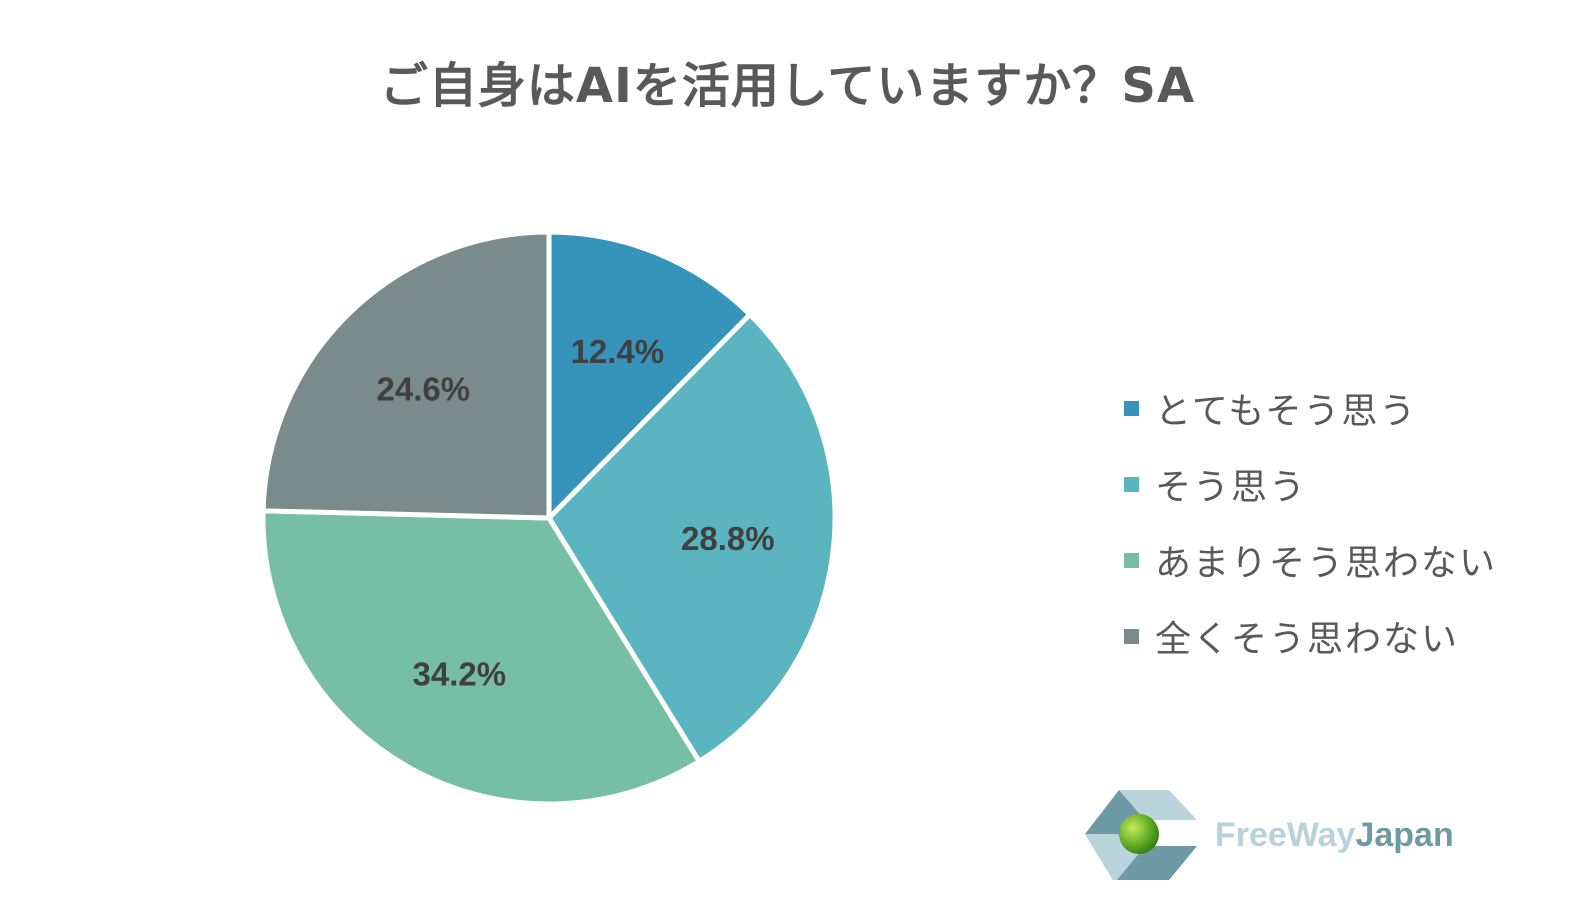  Describe the element at coordinates (1310, 484) in the screenshot. I see `legend-item: そう思う` at that location.